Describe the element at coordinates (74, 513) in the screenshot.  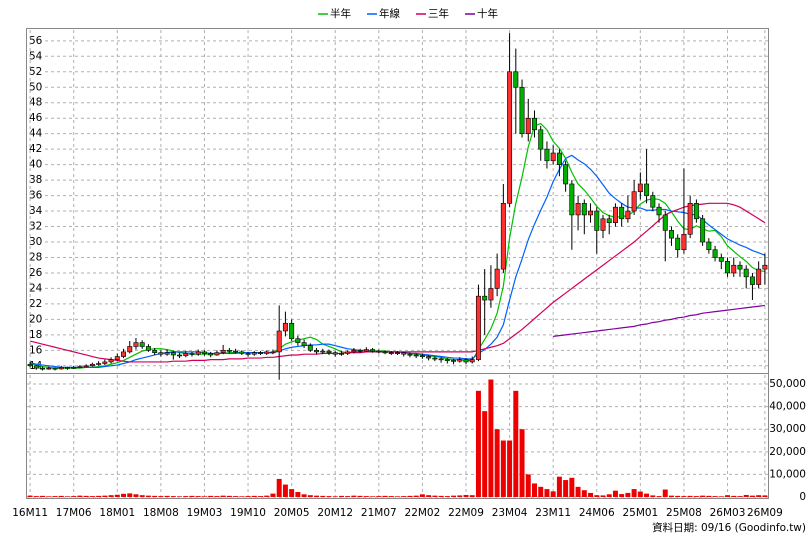
I see `x-tick-label: 17M06` at that location.